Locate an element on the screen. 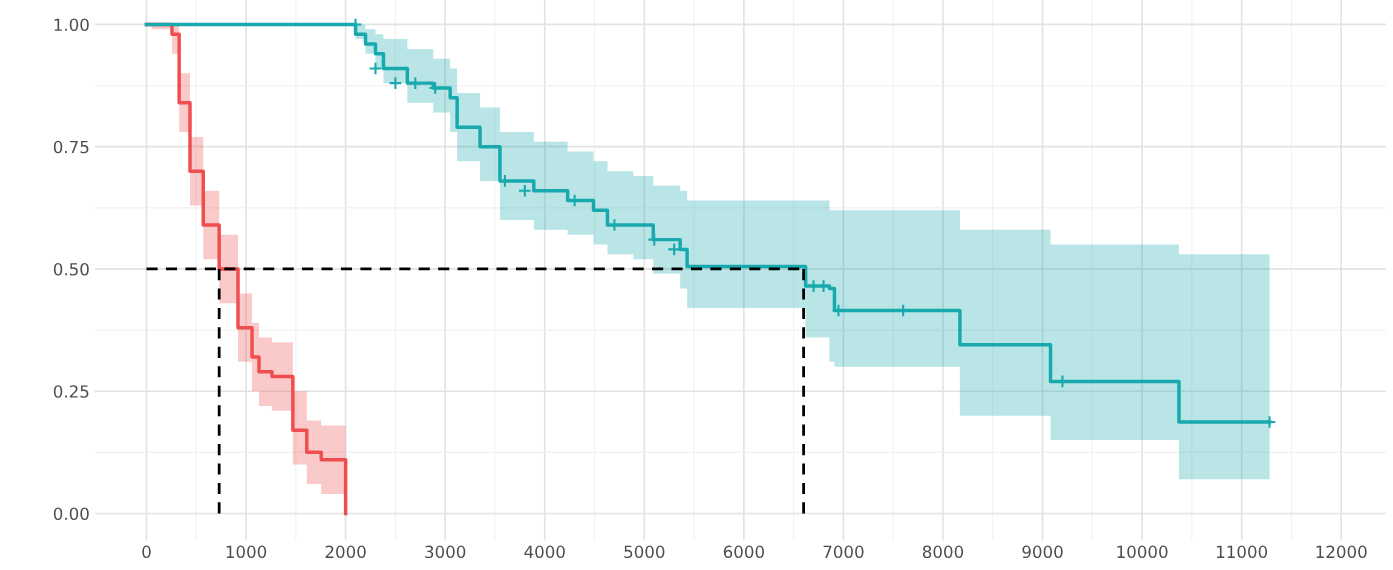 The image size is (1393, 570). x-tick-label: 2000 is located at coordinates (345, 552).